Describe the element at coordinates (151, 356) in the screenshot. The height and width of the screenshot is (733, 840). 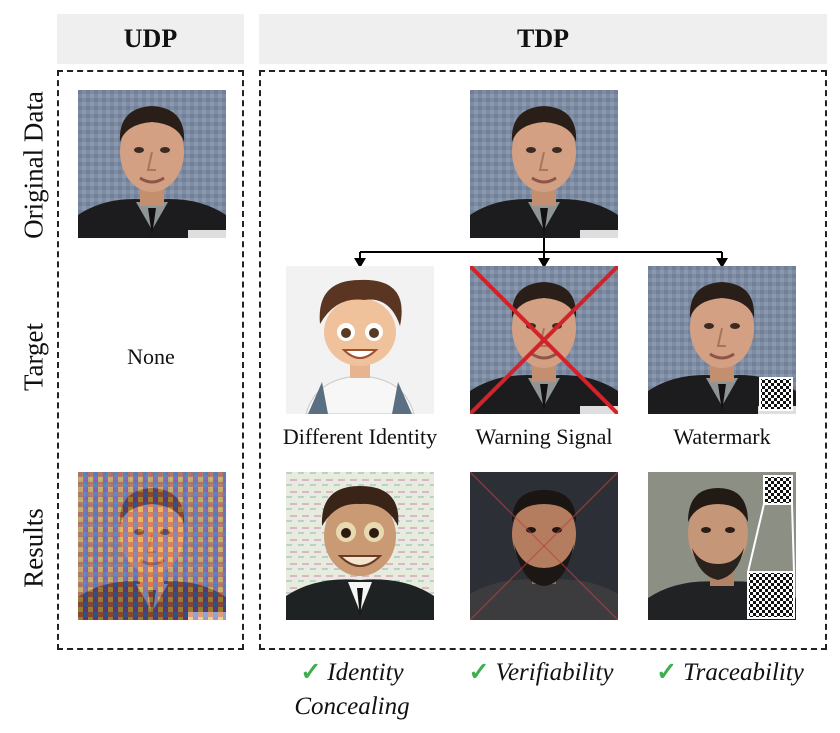
I see `udp-target-none: None` at that location.